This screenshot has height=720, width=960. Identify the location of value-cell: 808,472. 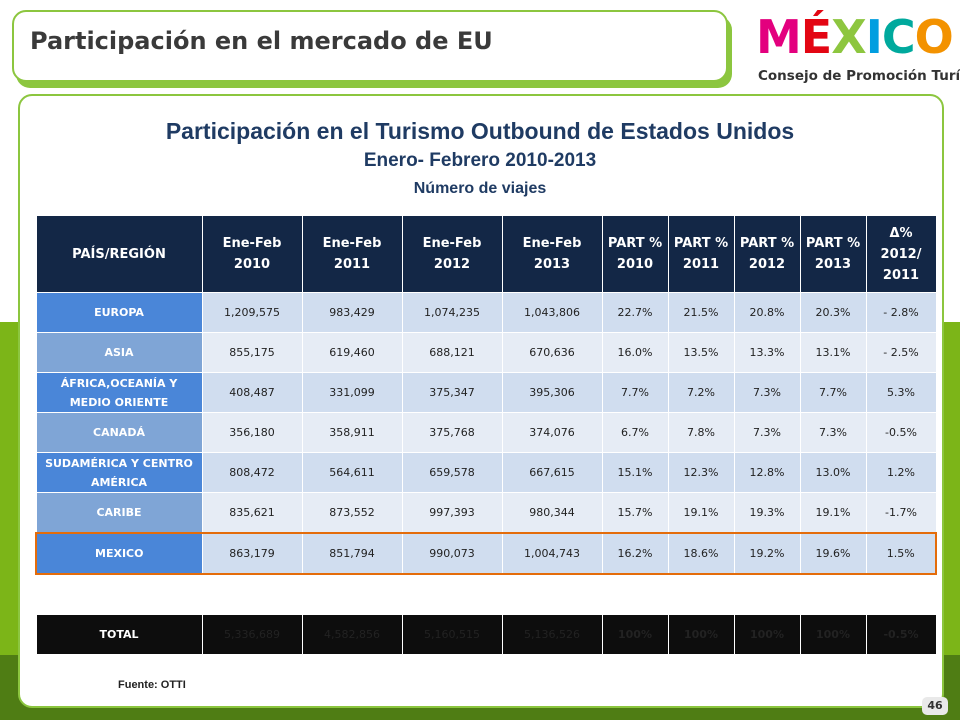
(252, 472).